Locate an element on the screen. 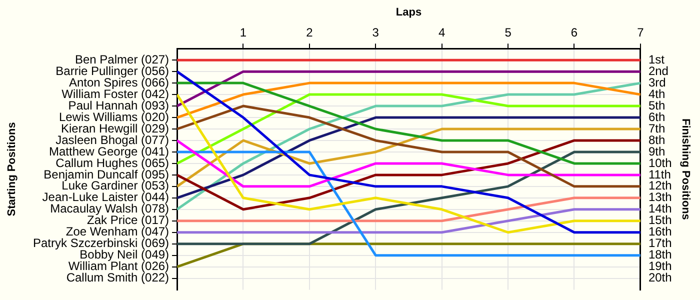 The height and width of the screenshot is (300, 700). y2-tick-label: 3rd is located at coordinates (657, 82).